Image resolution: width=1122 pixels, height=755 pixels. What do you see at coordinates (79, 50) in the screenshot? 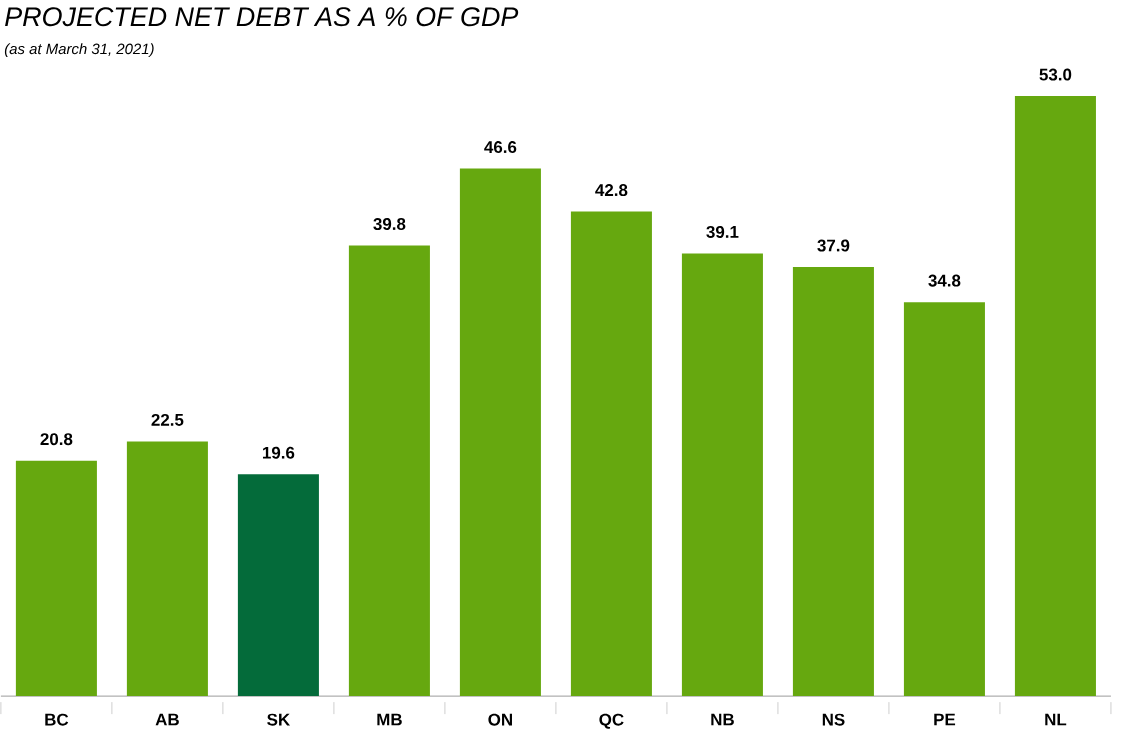
I see `chart-subtitle: (as at March 31, 2021)` at bounding box center [79, 50].